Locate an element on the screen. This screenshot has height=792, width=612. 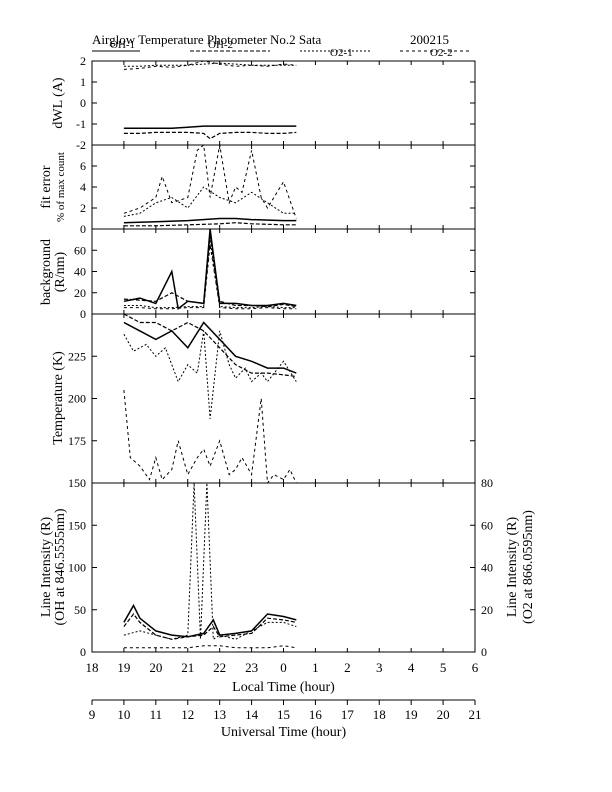
y-axis-label-2: (OH at 846.5555nm) is located at coordinates (60, 566).